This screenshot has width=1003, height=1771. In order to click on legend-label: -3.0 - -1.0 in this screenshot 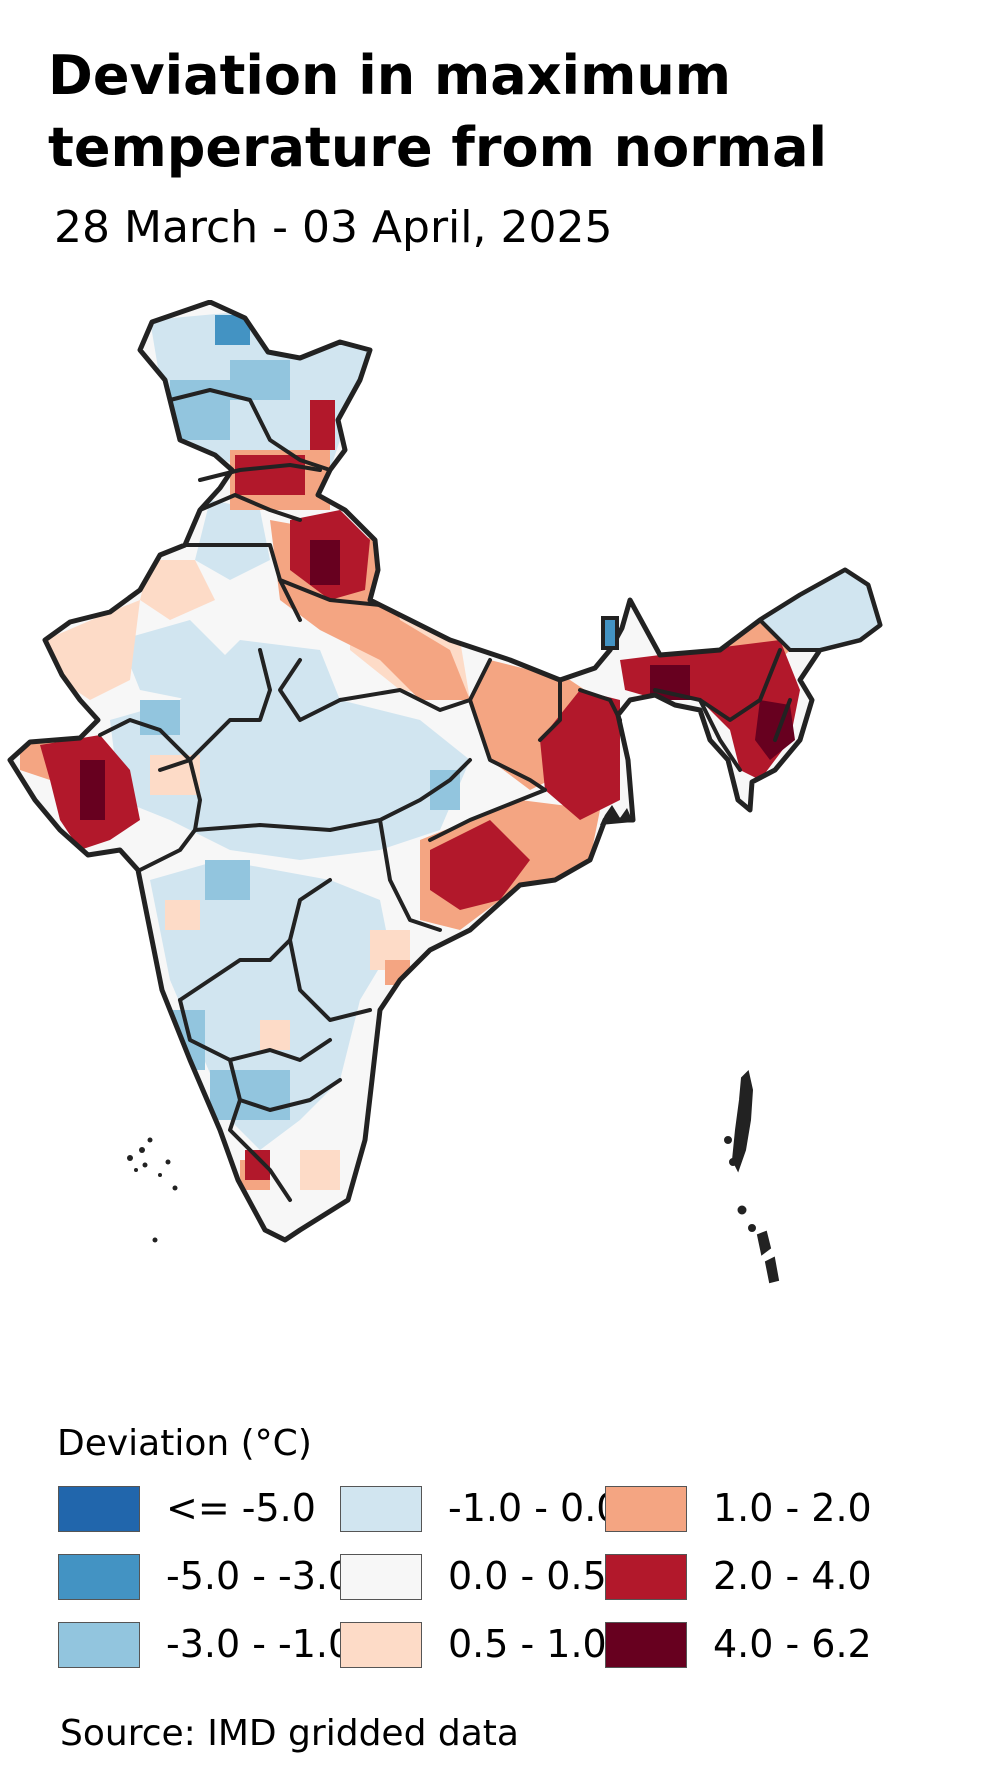, I will do `click(259, 1644)`.